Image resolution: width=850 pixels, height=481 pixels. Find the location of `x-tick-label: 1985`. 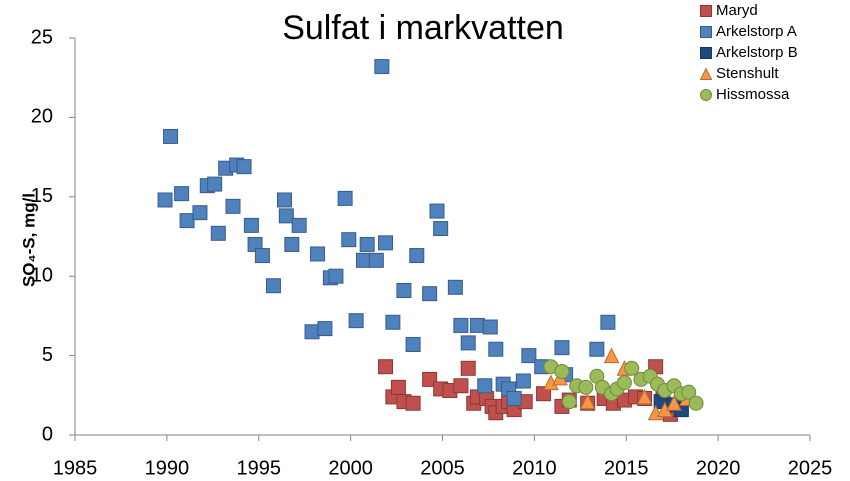

x-tick-label: 1985 is located at coordinates (75, 468).